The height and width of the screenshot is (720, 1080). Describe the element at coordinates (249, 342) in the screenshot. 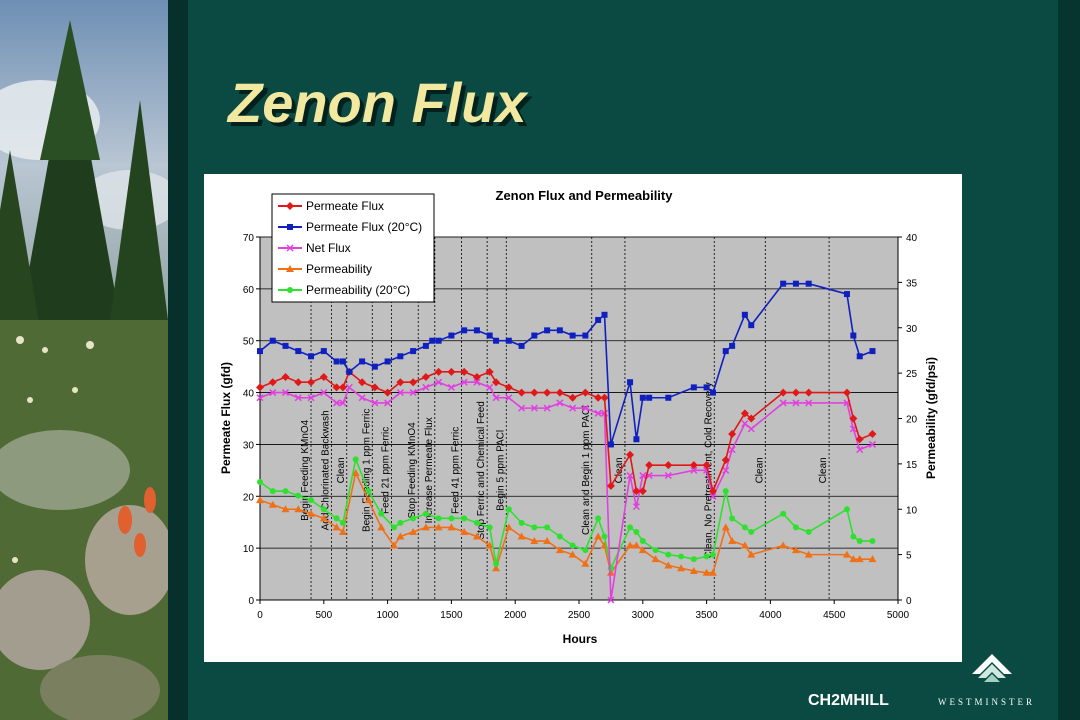

I see `left-tick-label: 50` at that location.